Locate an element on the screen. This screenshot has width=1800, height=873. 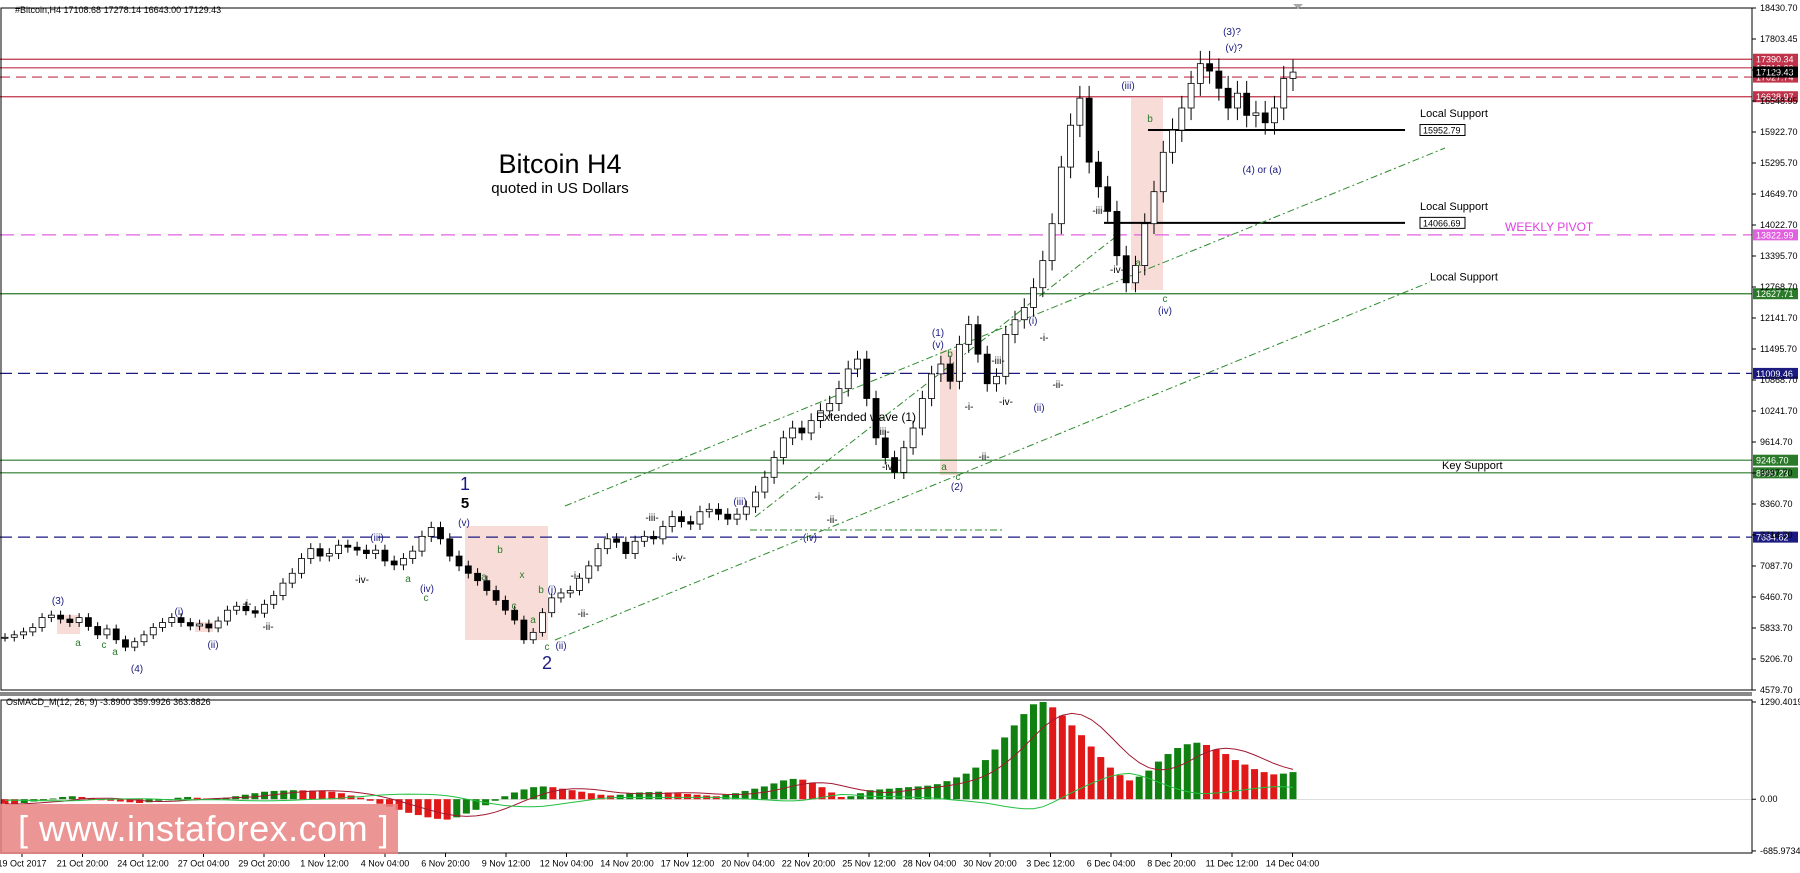
y-tick-label: 4579.70 is located at coordinates (1776, 690).